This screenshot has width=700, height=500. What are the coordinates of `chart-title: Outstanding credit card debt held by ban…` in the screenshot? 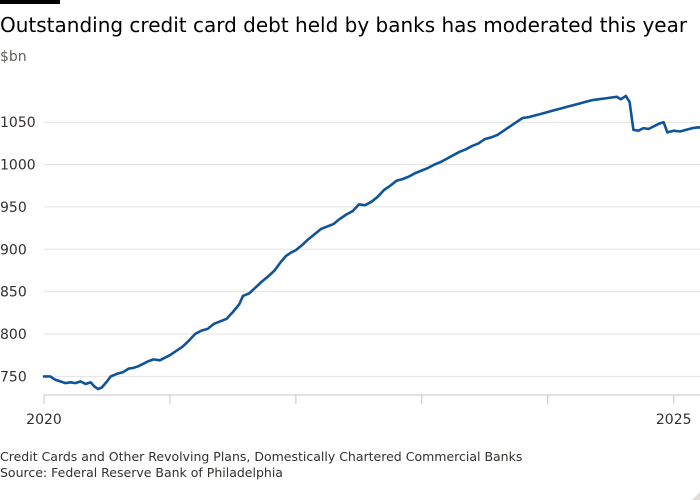 It's located at (344, 25).